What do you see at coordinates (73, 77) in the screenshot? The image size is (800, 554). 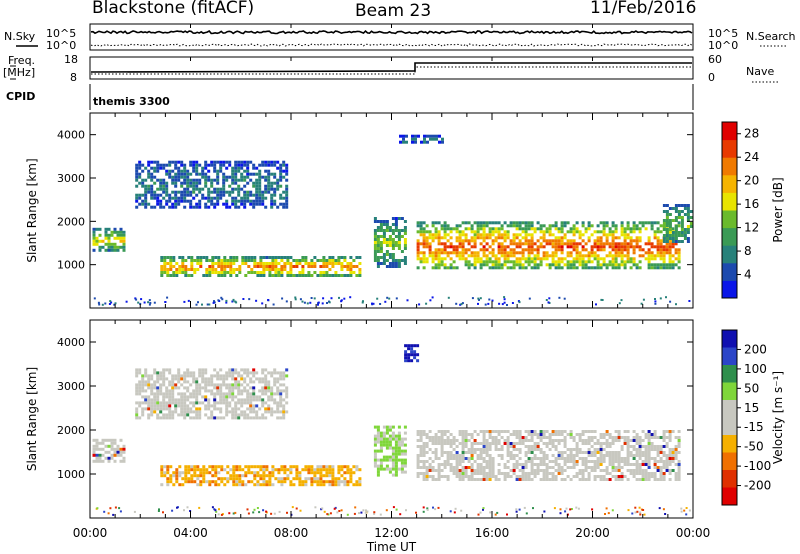 I see `freq-tick-low: 8` at bounding box center [73, 77].